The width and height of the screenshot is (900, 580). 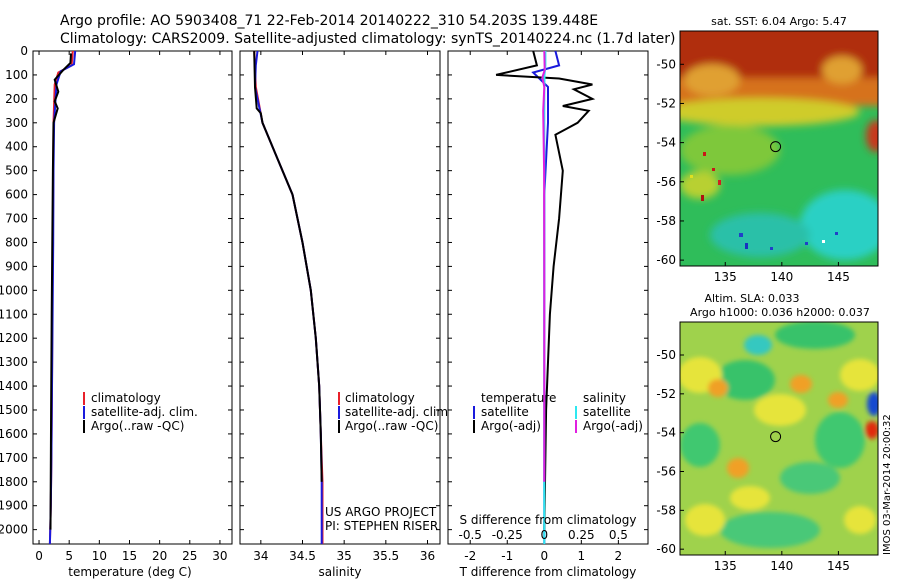 I want to click on depth-tick-label: 500, so click(x=16, y=171).